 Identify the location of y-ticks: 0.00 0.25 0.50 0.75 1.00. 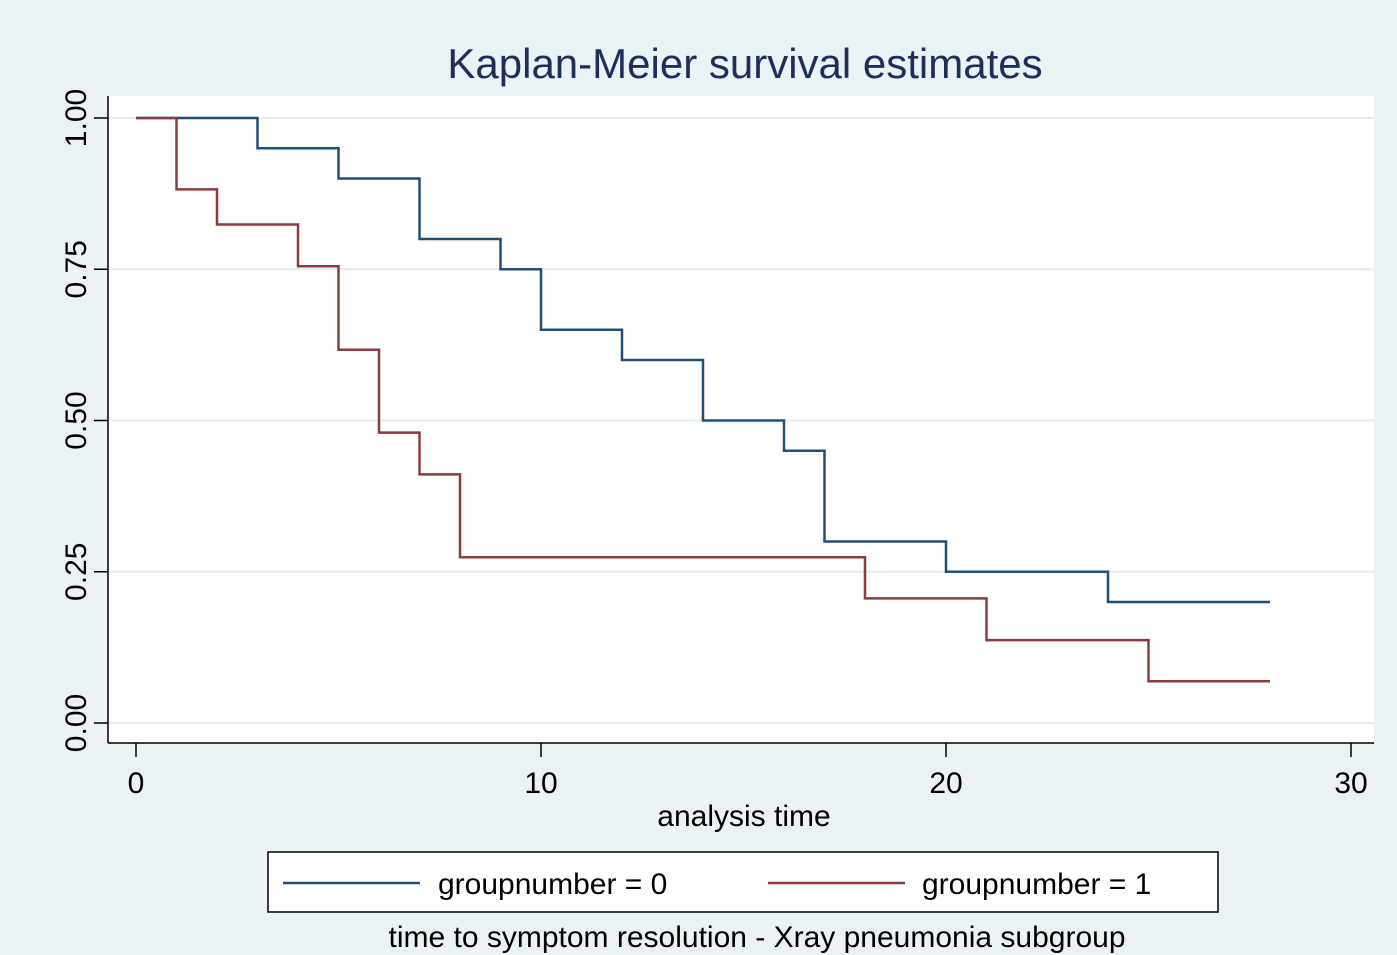
(84, 420).